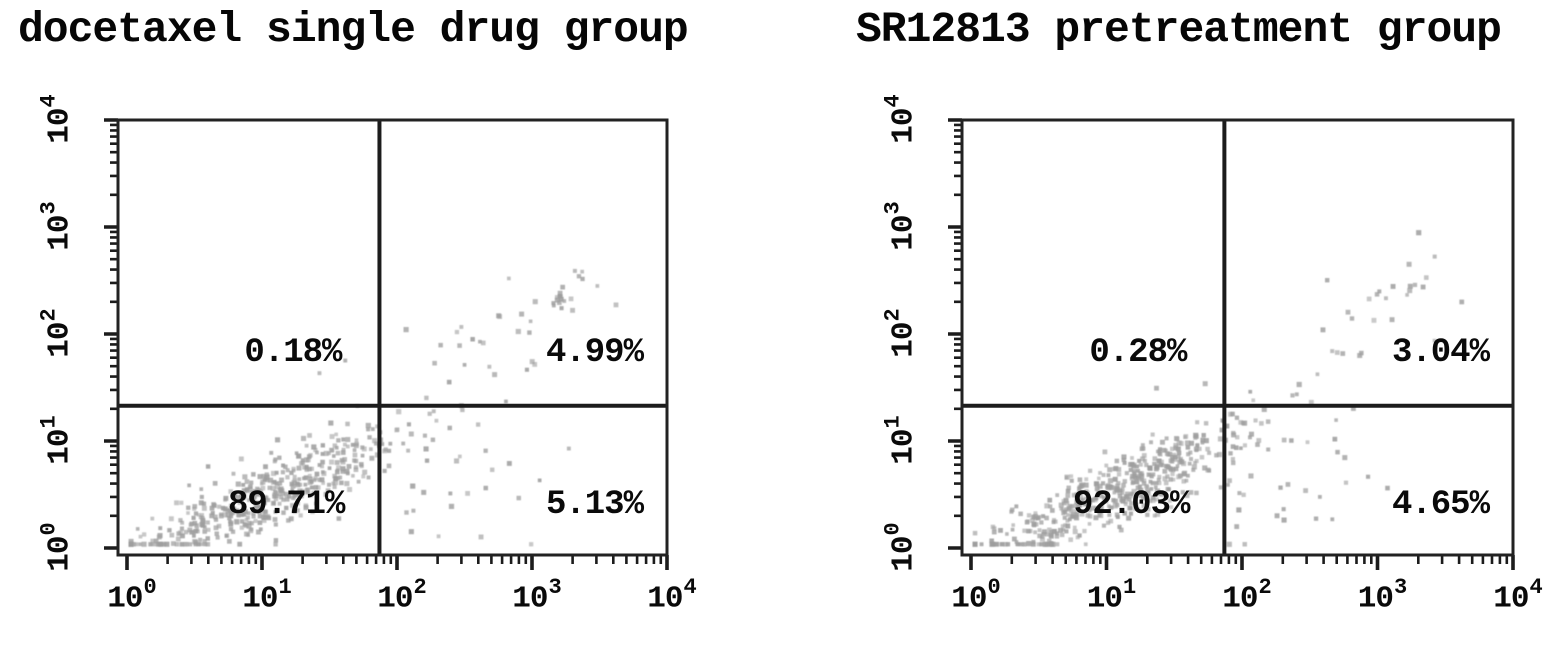 The image size is (1559, 657). Describe the element at coordinates (293, 352) in the screenshot. I see `quadrant-percent-upper-left: 0.18%` at that location.